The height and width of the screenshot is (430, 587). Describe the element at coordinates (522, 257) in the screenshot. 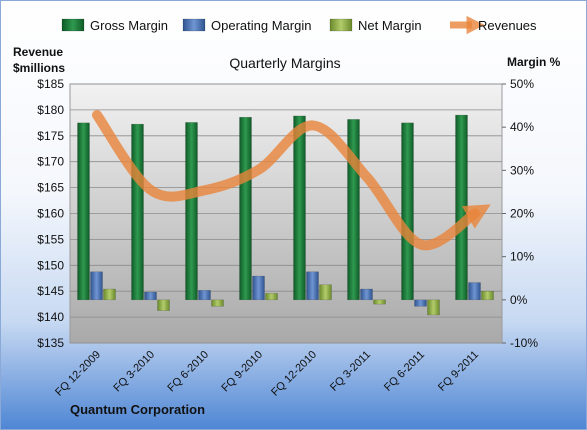

I see `right-tick-label: 10%` at that location.